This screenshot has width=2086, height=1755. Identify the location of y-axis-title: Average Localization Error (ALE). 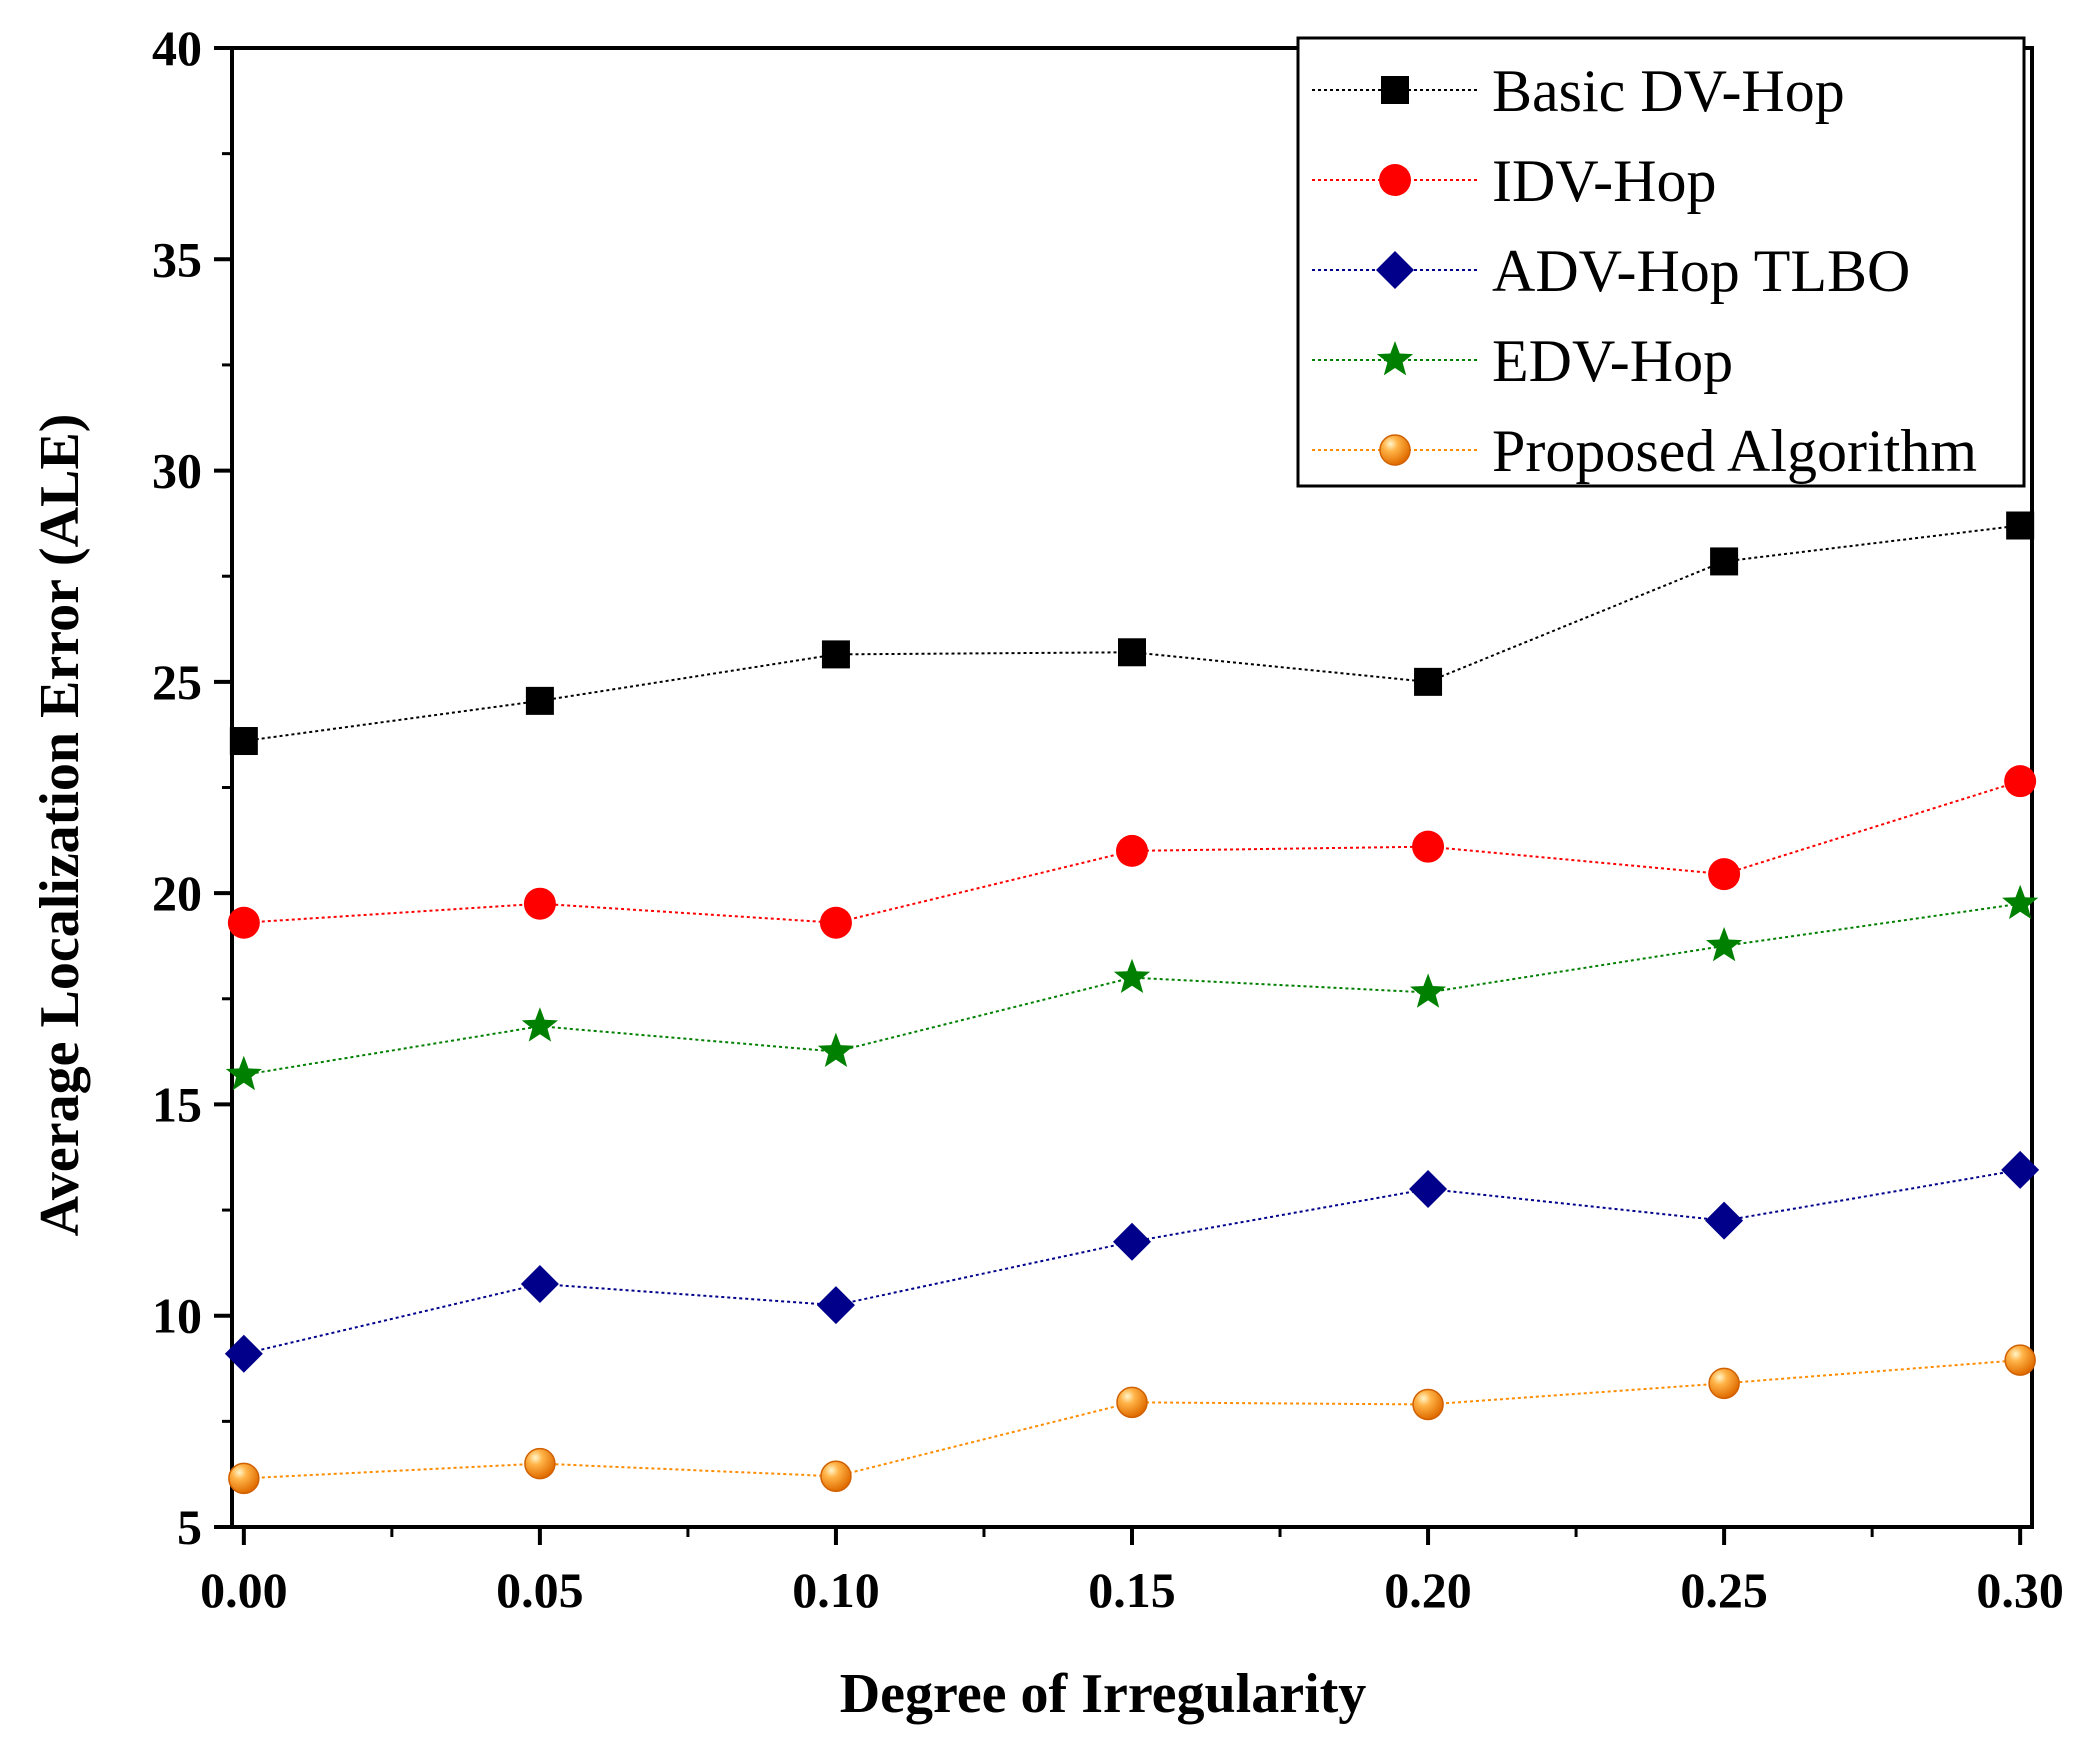
(60, 825).